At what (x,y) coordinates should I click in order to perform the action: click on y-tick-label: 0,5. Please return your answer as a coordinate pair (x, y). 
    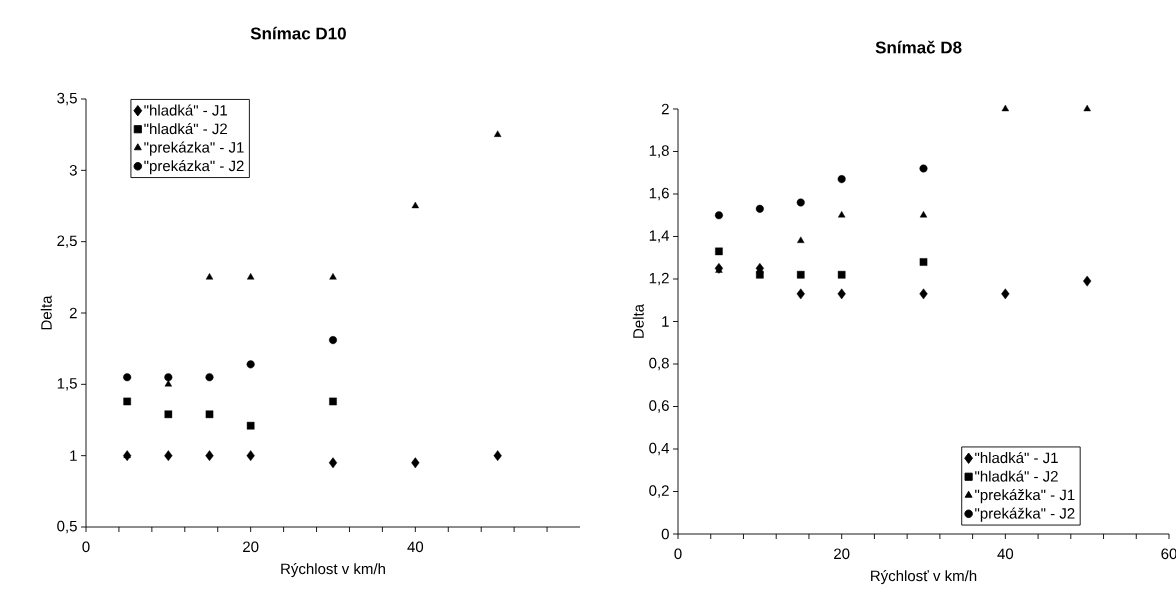
    Looking at the image, I should click on (67, 527).